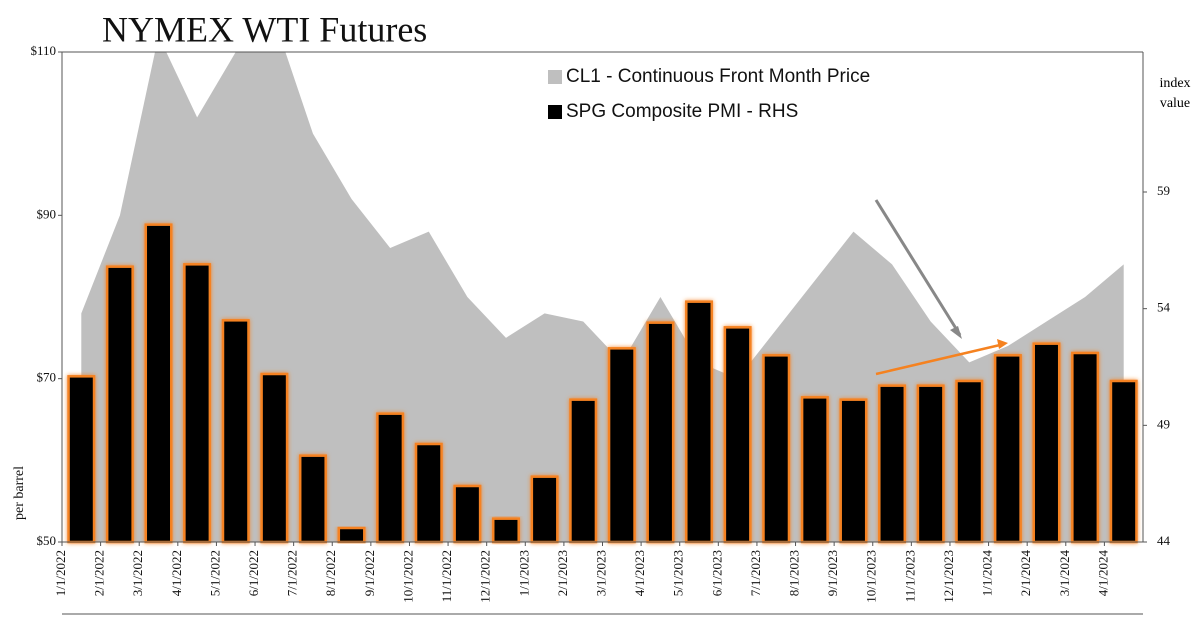 The width and height of the screenshot is (1201, 640). What do you see at coordinates (137, 573) in the screenshot?
I see `x-tick-label: 3/1/2022` at bounding box center [137, 573].